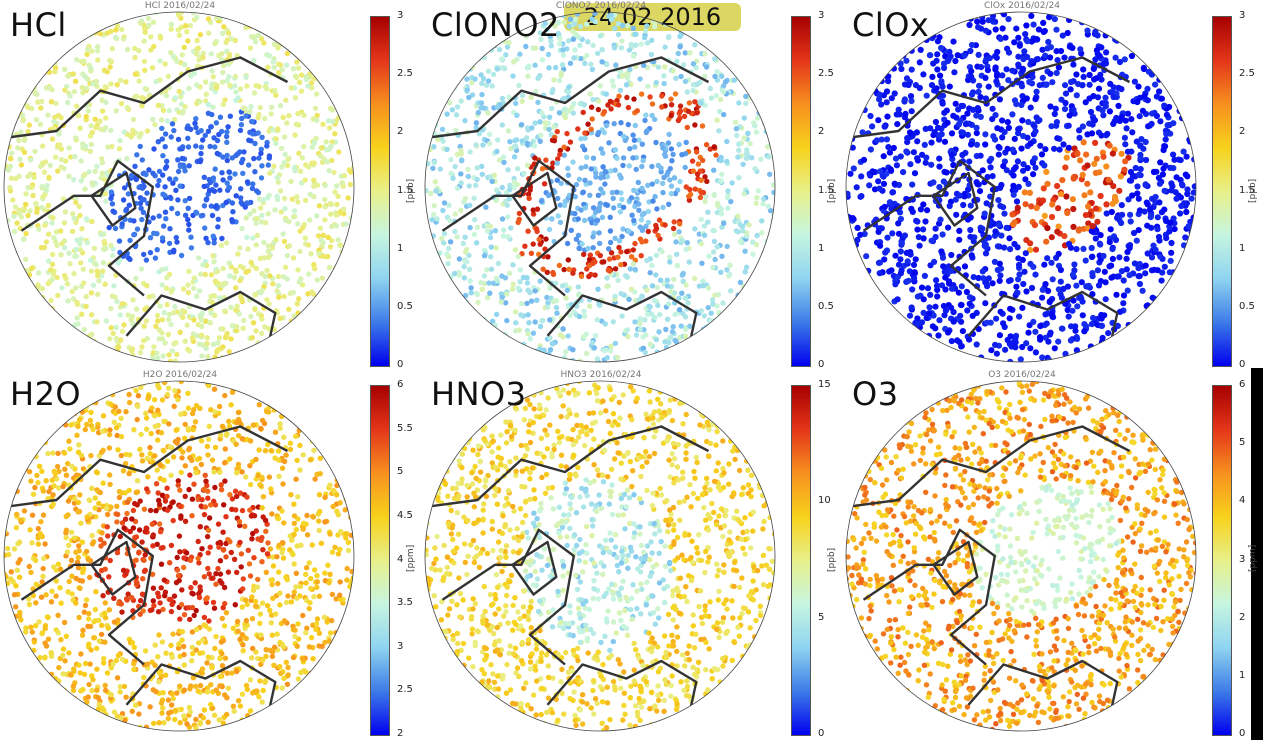 The height and width of the screenshot is (740, 1263). I want to click on polar-map-hno3, so click(600, 556).